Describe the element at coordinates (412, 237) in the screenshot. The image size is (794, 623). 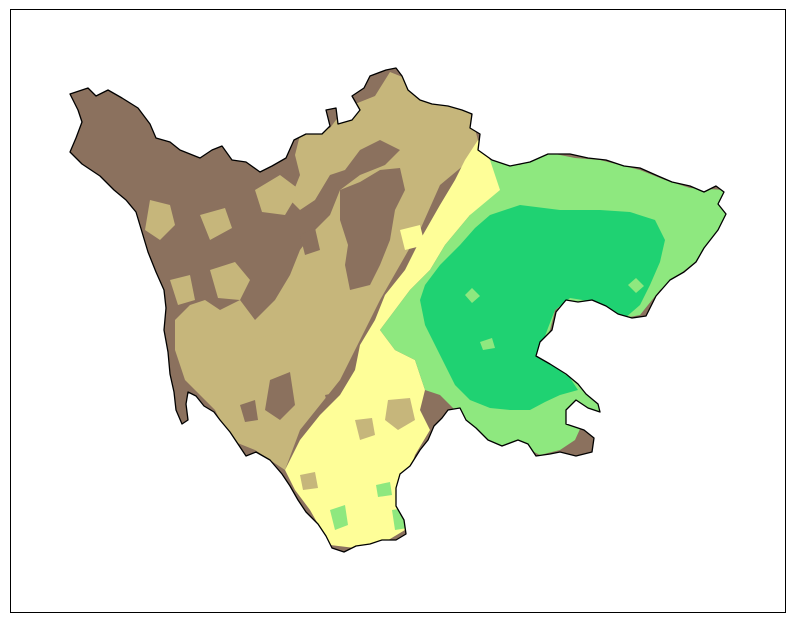
I see `zone-hills` at that location.